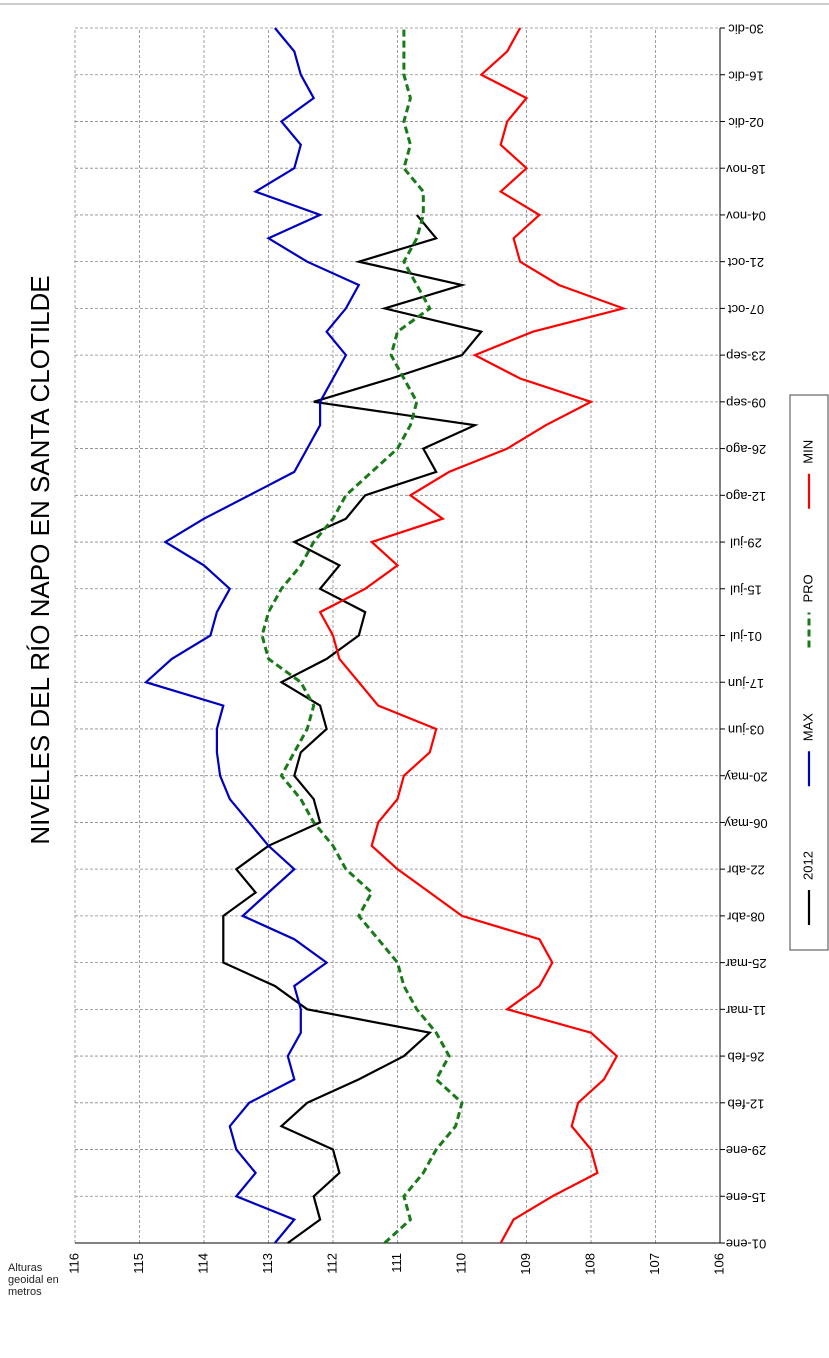  What do you see at coordinates (746, 636) in the screenshot?
I see `x-tick-label: 01-jul` at bounding box center [746, 636].